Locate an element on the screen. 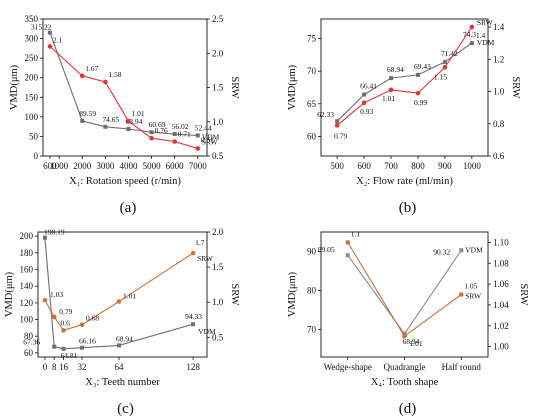 The width and height of the screenshot is (550, 418). data-label-srw: 1.58 is located at coordinates (114, 74).